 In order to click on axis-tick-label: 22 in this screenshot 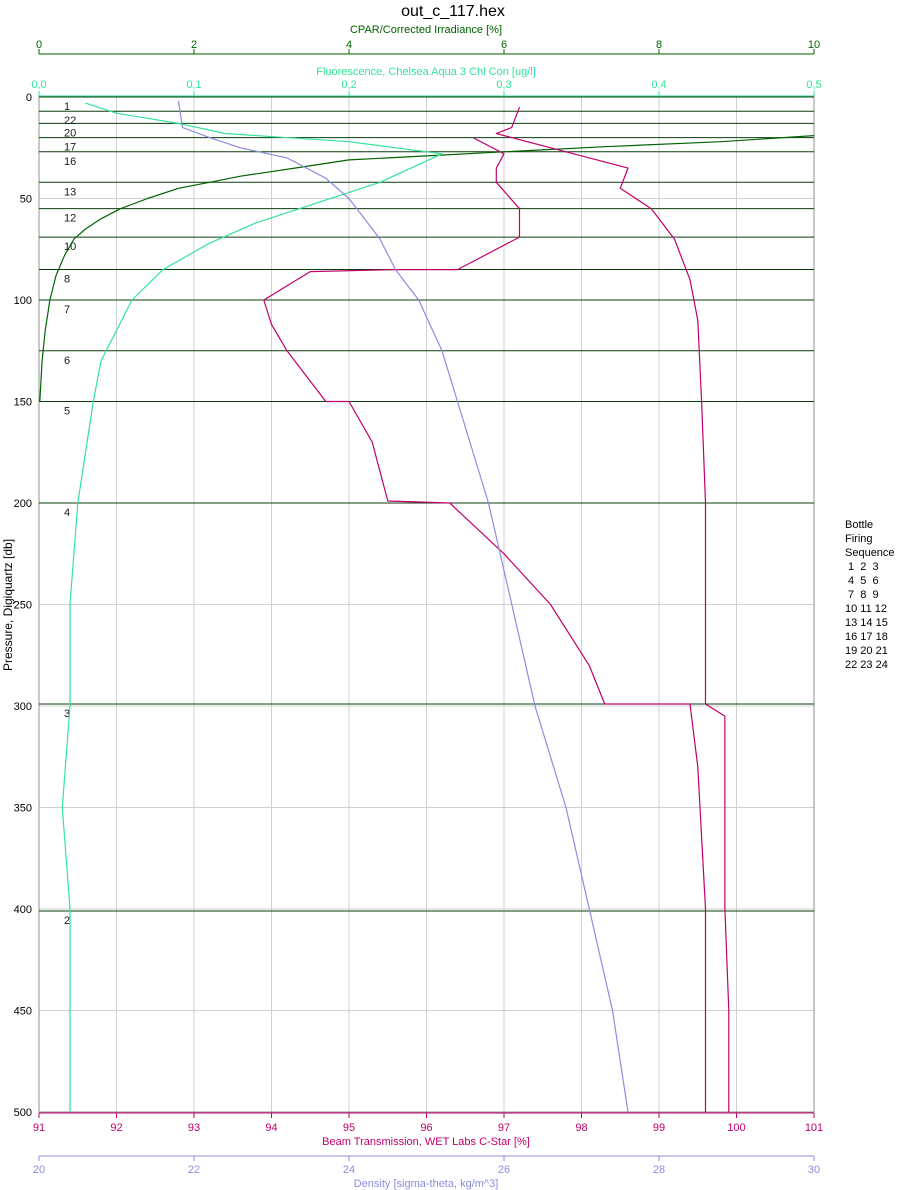, I will do `click(194, 1170)`.